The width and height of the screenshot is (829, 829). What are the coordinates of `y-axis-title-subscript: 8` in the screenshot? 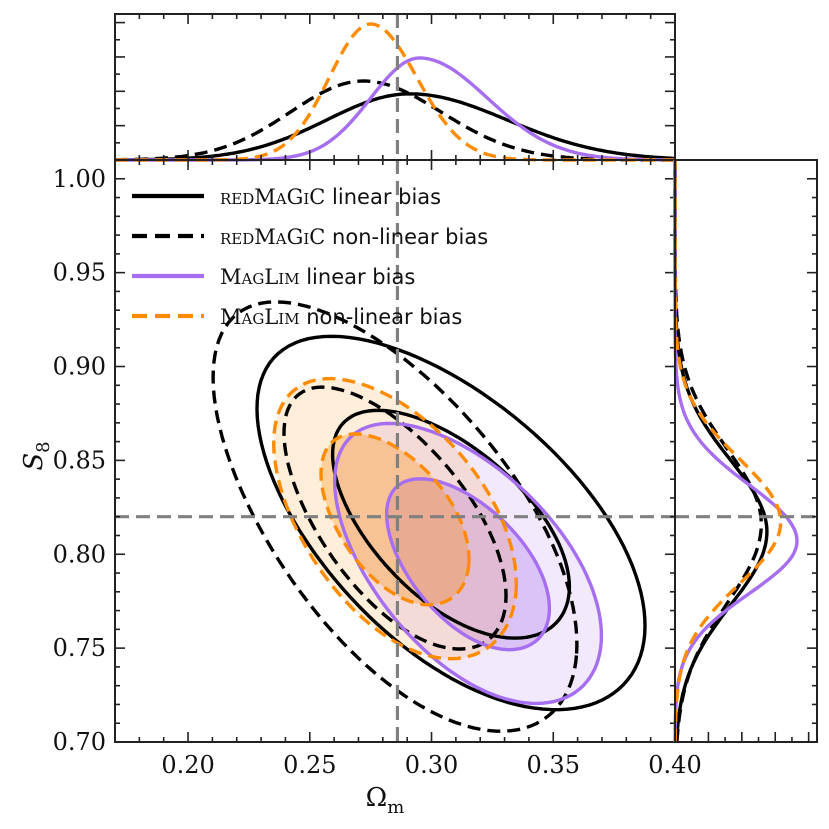 It's located at (43, 446).